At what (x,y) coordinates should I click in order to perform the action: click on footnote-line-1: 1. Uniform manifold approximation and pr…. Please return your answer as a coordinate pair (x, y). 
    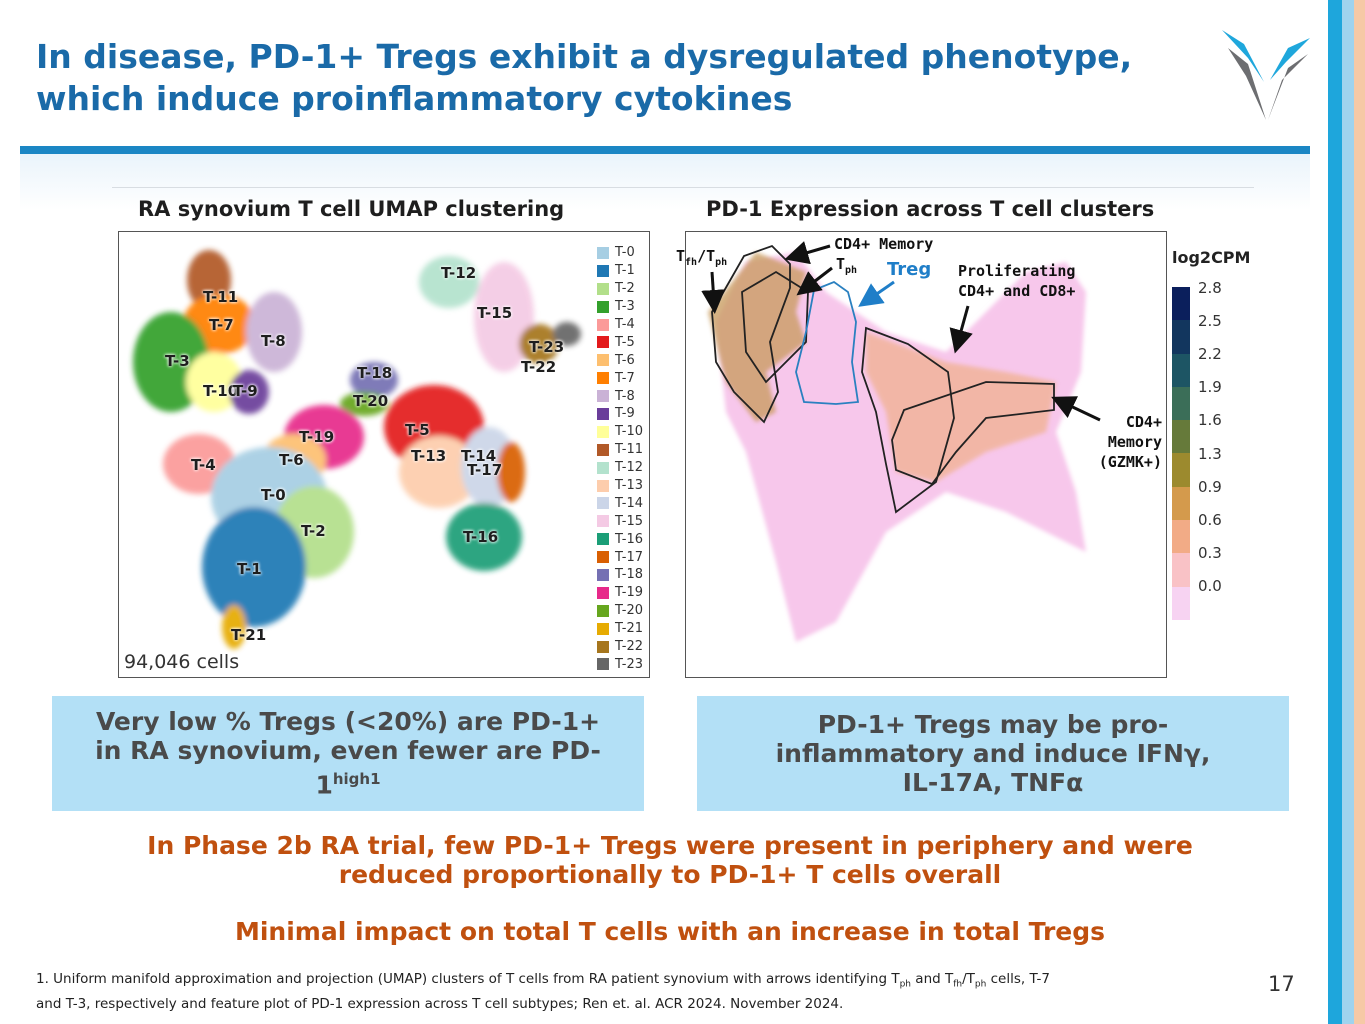
    Looking at the image, I should click on (626, 982).